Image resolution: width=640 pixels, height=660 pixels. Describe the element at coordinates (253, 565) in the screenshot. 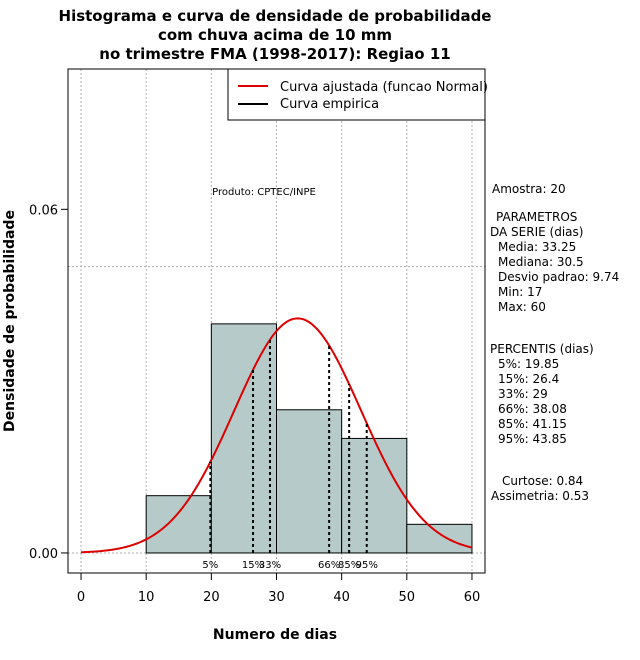

I see `percentile-label-1: 15%` at that location.